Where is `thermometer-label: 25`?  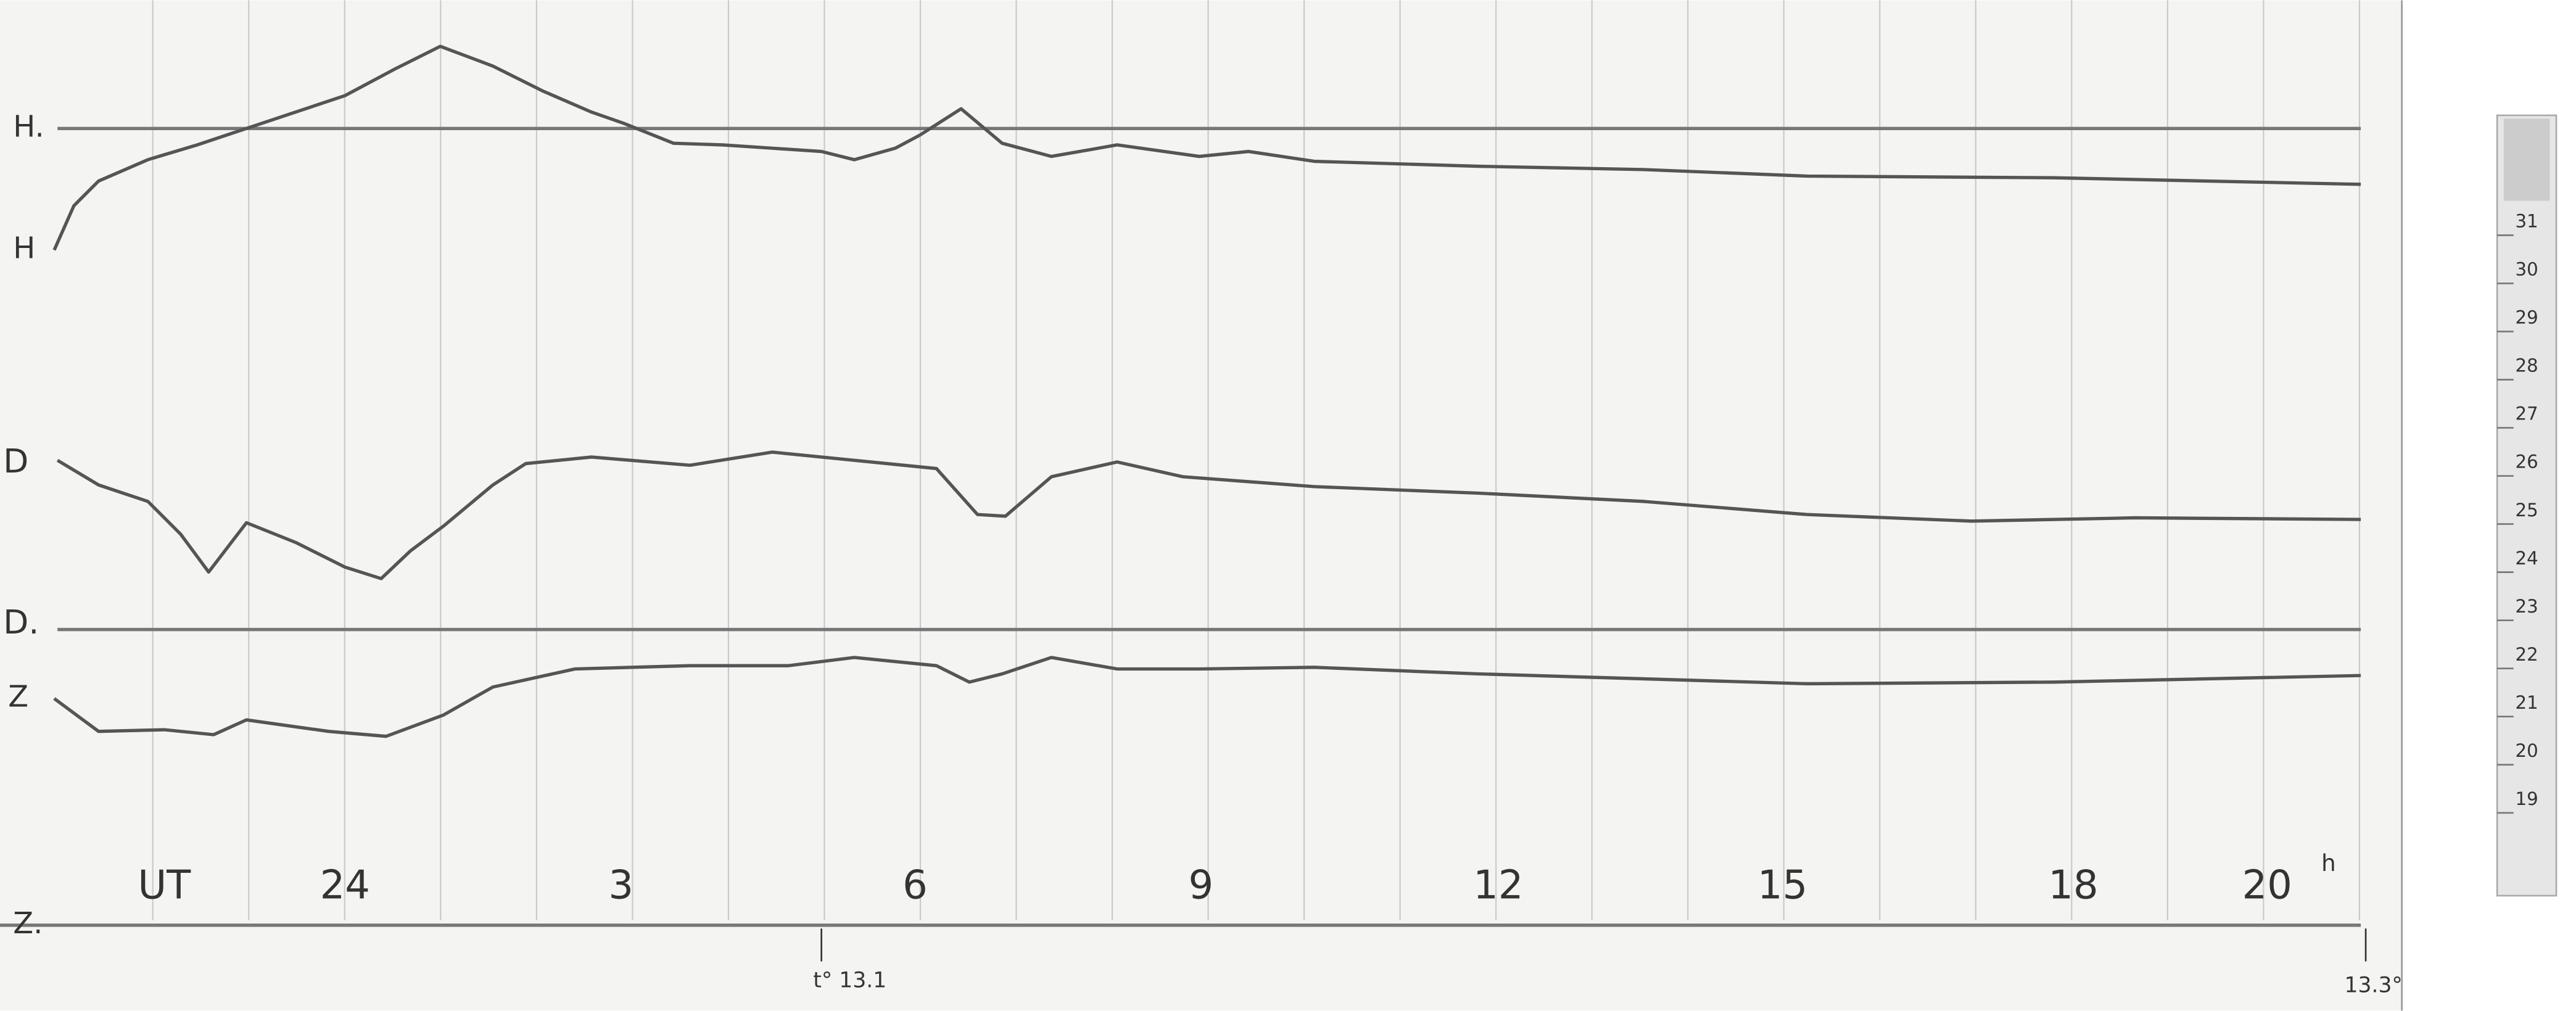
thermometer-label: 25 is located at coordinates (2526, 510).